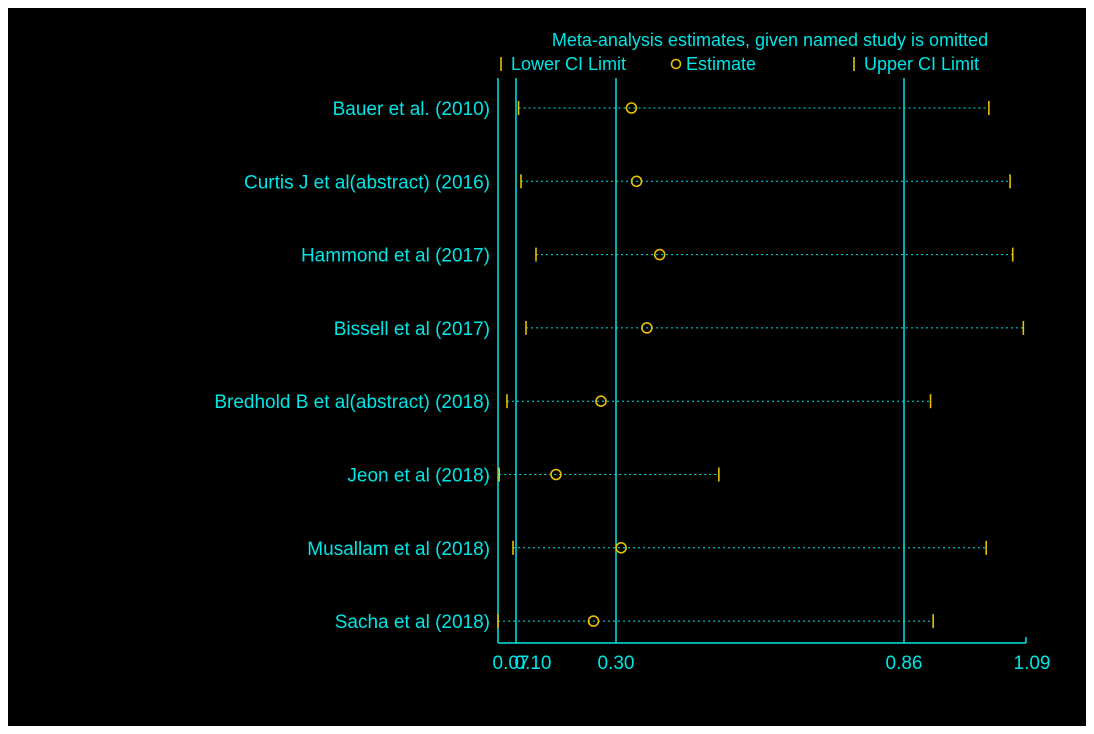 Image resolution: width=1094 pixels, height=734 pixels. I want to click on study-label: Curtis J et al(abstract) (2016), so click(367, 182).